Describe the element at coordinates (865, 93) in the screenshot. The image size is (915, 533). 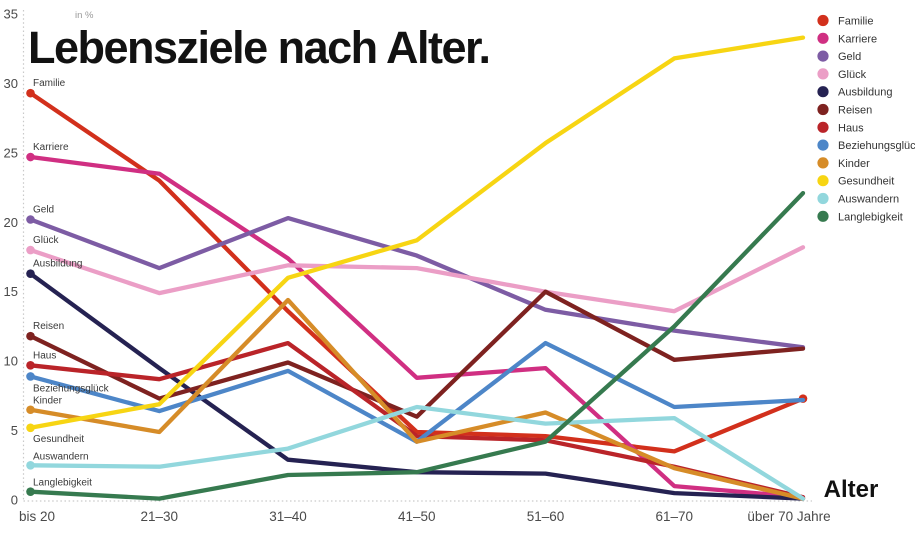
I see `legend-label: Ausbildung` at that location.